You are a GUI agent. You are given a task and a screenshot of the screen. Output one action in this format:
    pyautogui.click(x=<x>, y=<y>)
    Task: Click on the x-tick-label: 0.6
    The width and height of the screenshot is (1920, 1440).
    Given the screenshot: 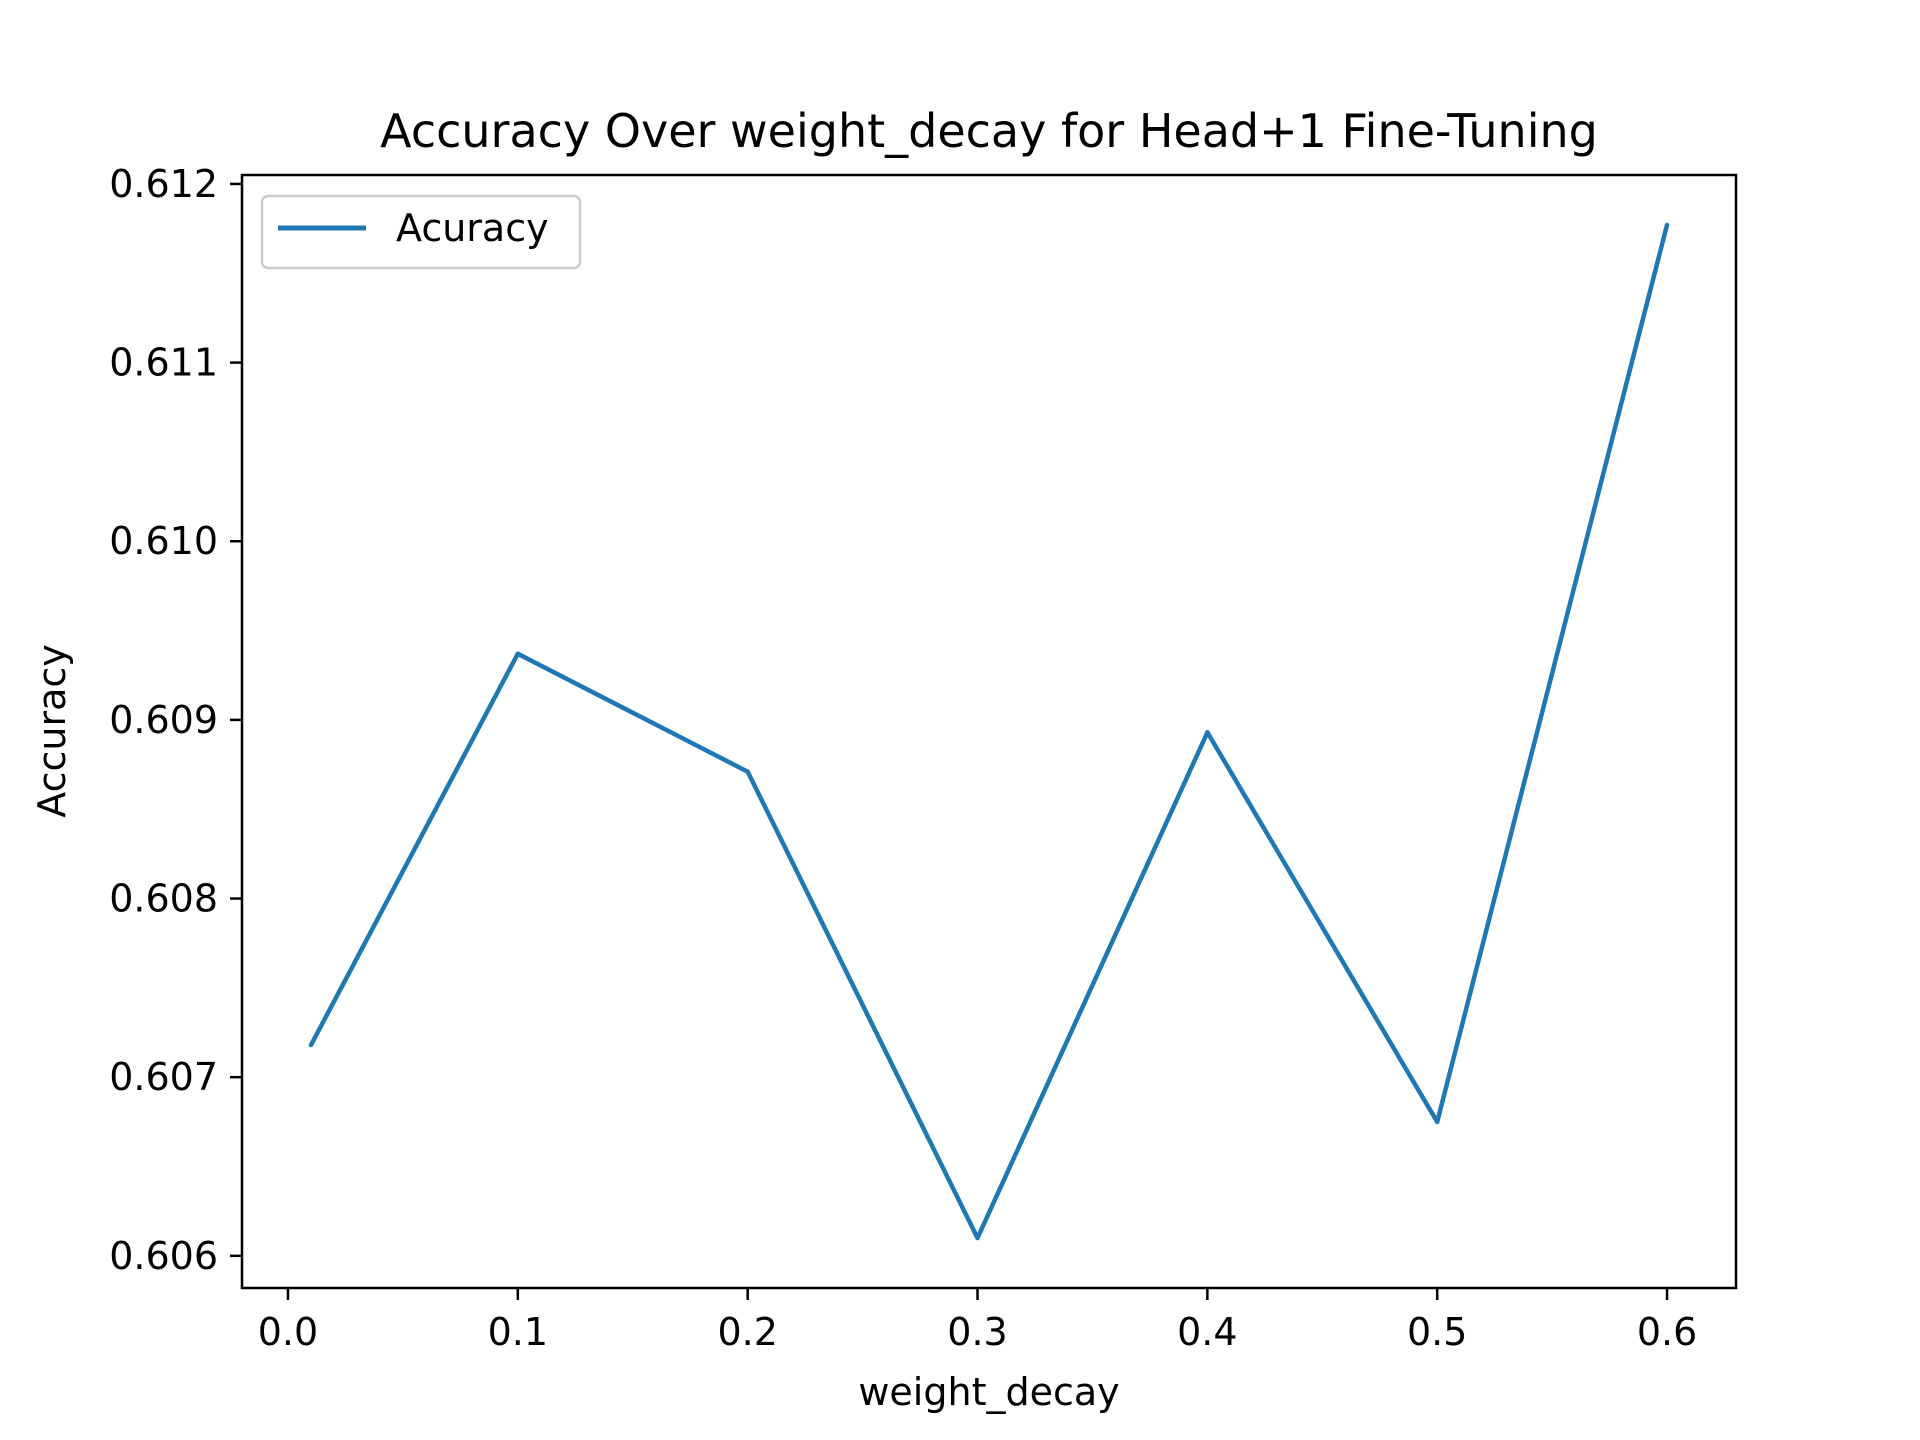 What is the action you would take?
    pyautogui.click(x=1667, y=1332)
    